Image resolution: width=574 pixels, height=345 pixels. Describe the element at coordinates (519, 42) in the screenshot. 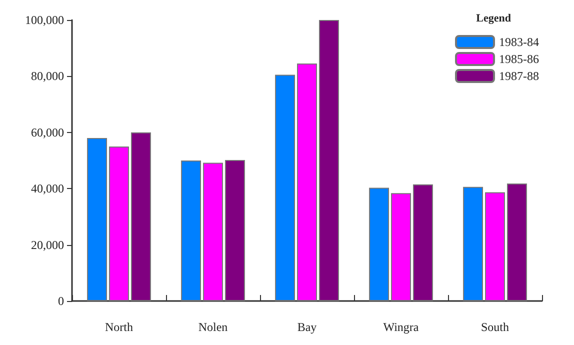

I see `legend-label: 1983-84` at that location.